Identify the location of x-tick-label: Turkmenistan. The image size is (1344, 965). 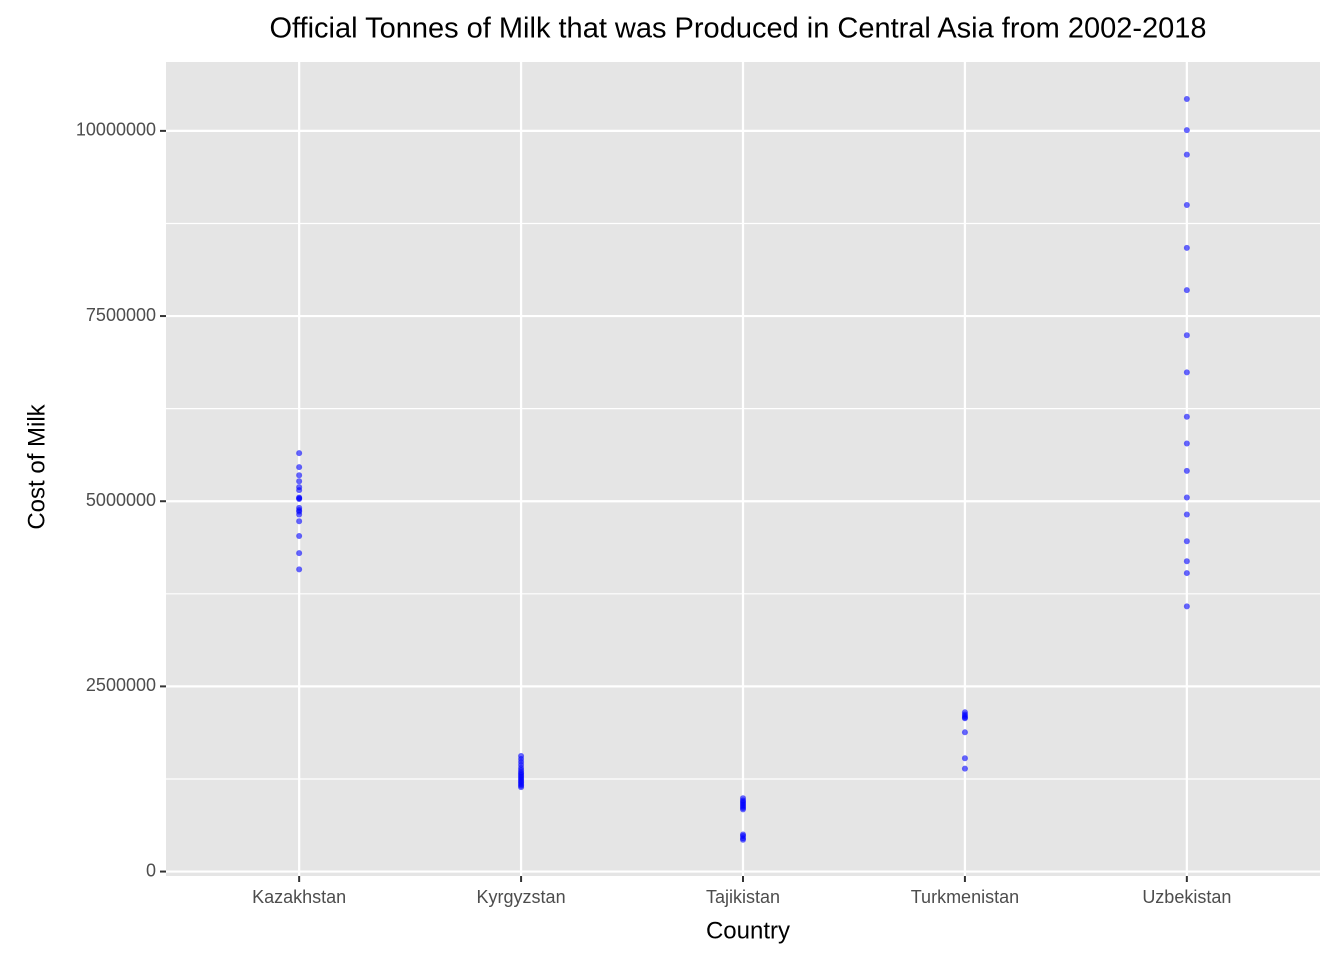
(965, 897).